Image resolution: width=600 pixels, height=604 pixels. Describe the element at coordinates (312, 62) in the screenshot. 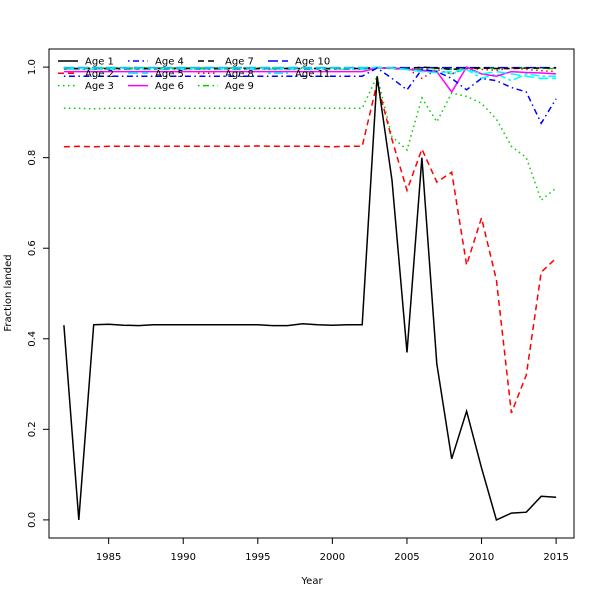

I see `legend-label: Age 10` at that location.